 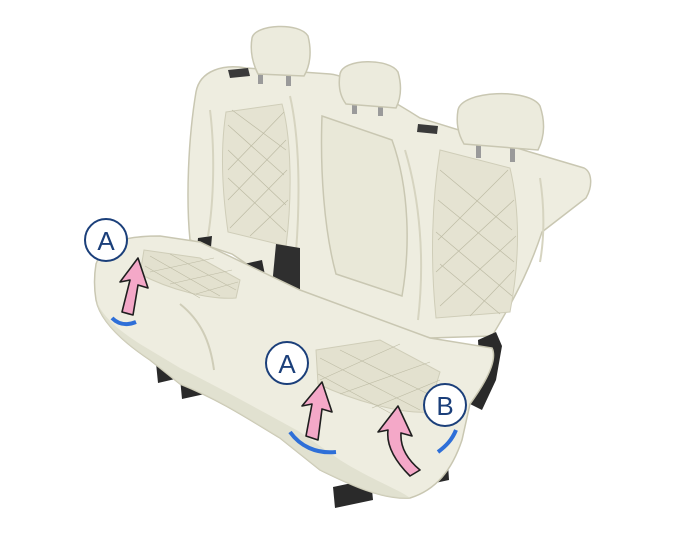 What do you see at coordinates (123, 321) in the screenshot?
I see `strap-left` at bounding box center [123, 321].